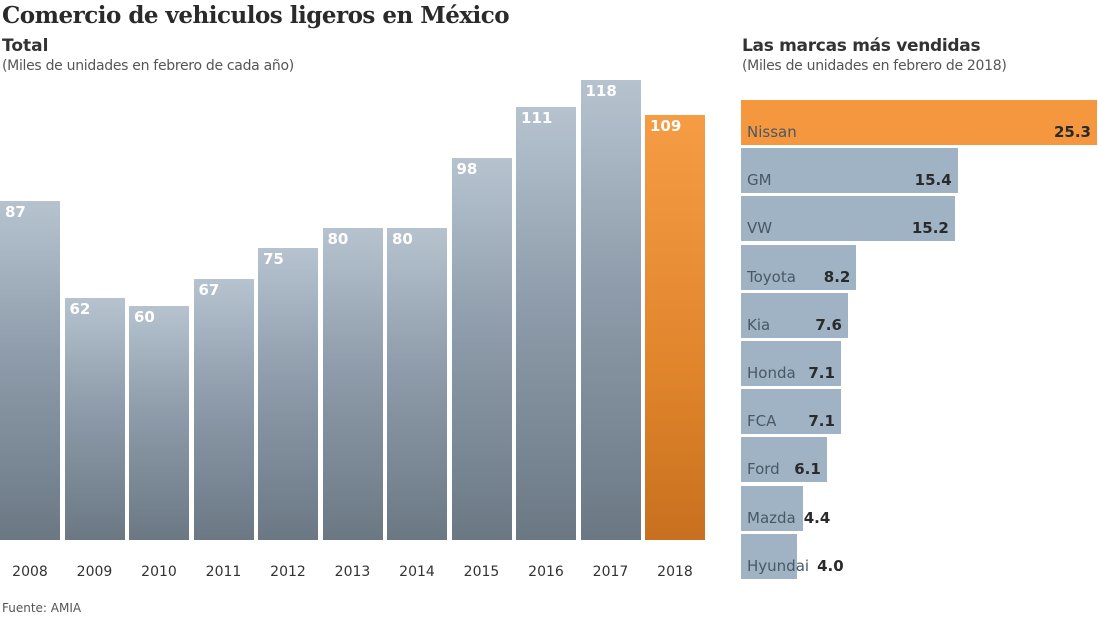 This screenshot has width=1098, height=620. I want to click on bar-2008: 87, so click(30, 370).